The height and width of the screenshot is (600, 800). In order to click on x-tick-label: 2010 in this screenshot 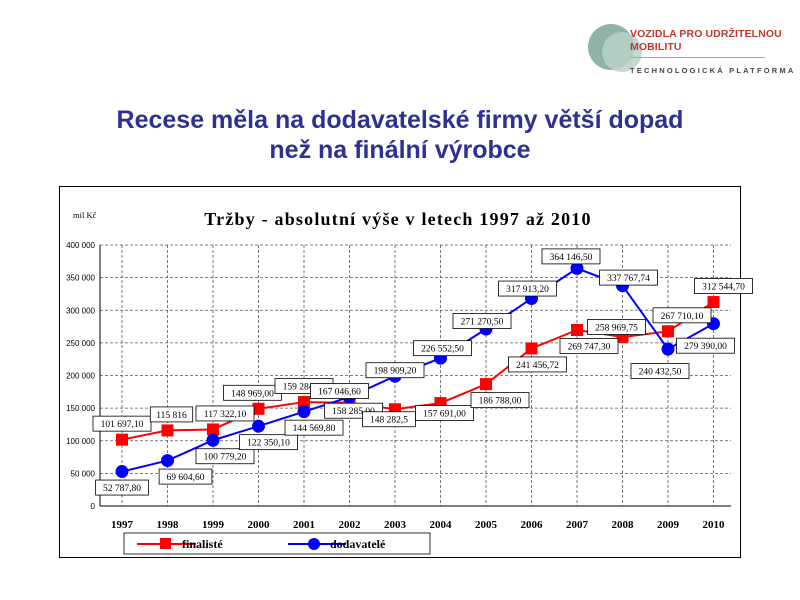, I will do `click(714, 525)`.